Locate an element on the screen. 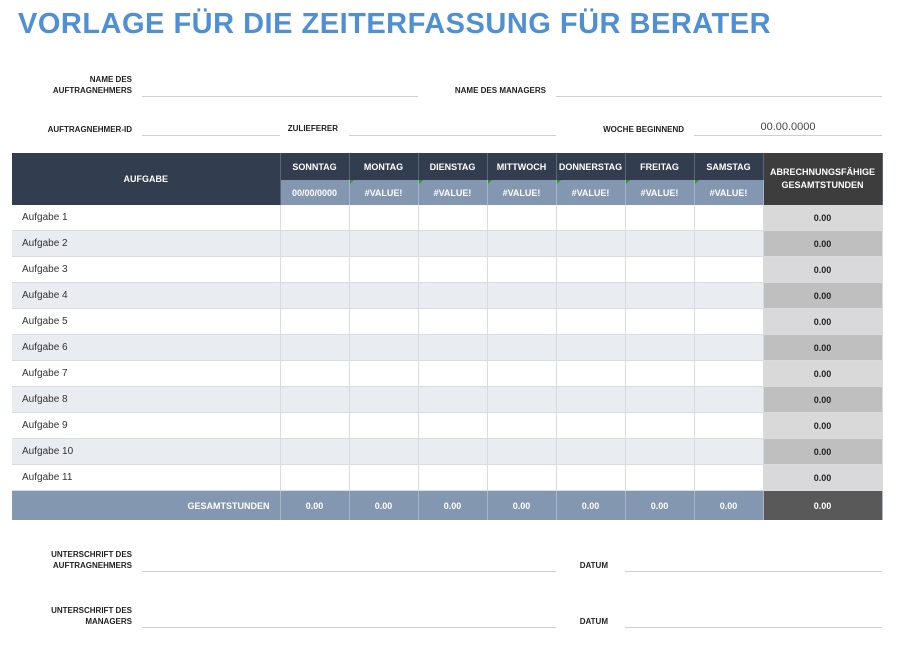 The height and width of the screenshot is (646, 900). manager-name-field is located at coordinates (719, 89).